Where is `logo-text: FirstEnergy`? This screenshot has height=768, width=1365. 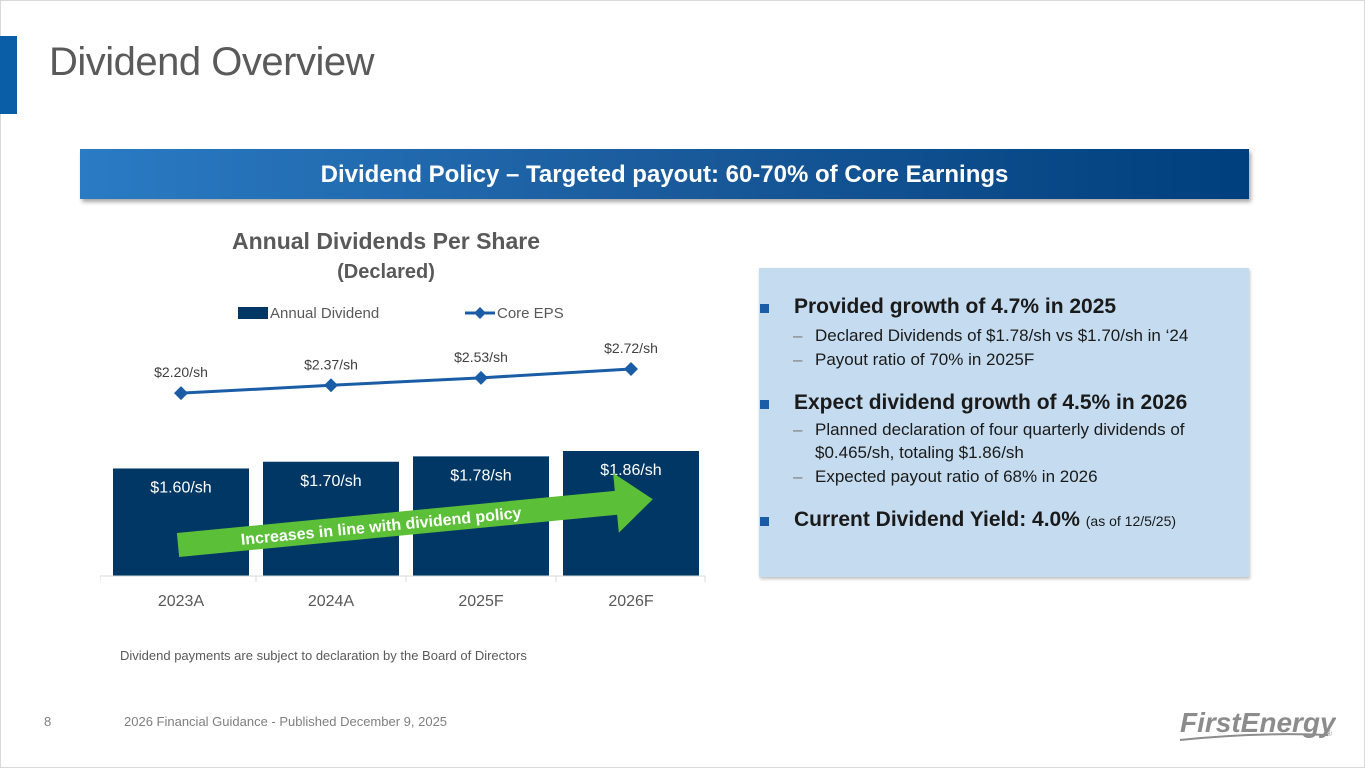 logo-text: FirstEnergy is located at coordinates (1258, 722).